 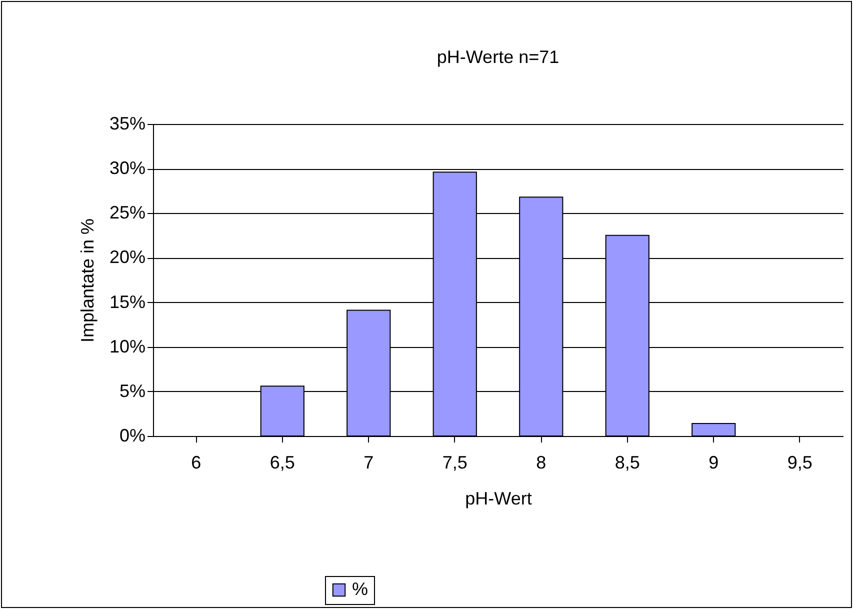 What do you see at coordinates (455, 462) in the screenshot?
I see `x-tick-label: 7,5` at bounding box center [455, 462].